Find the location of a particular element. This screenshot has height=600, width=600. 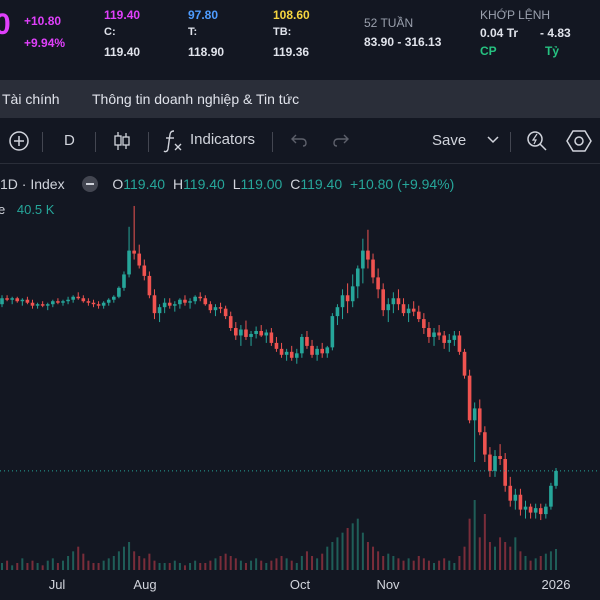

legend-low-label: L is located at coordinates (236, 184).